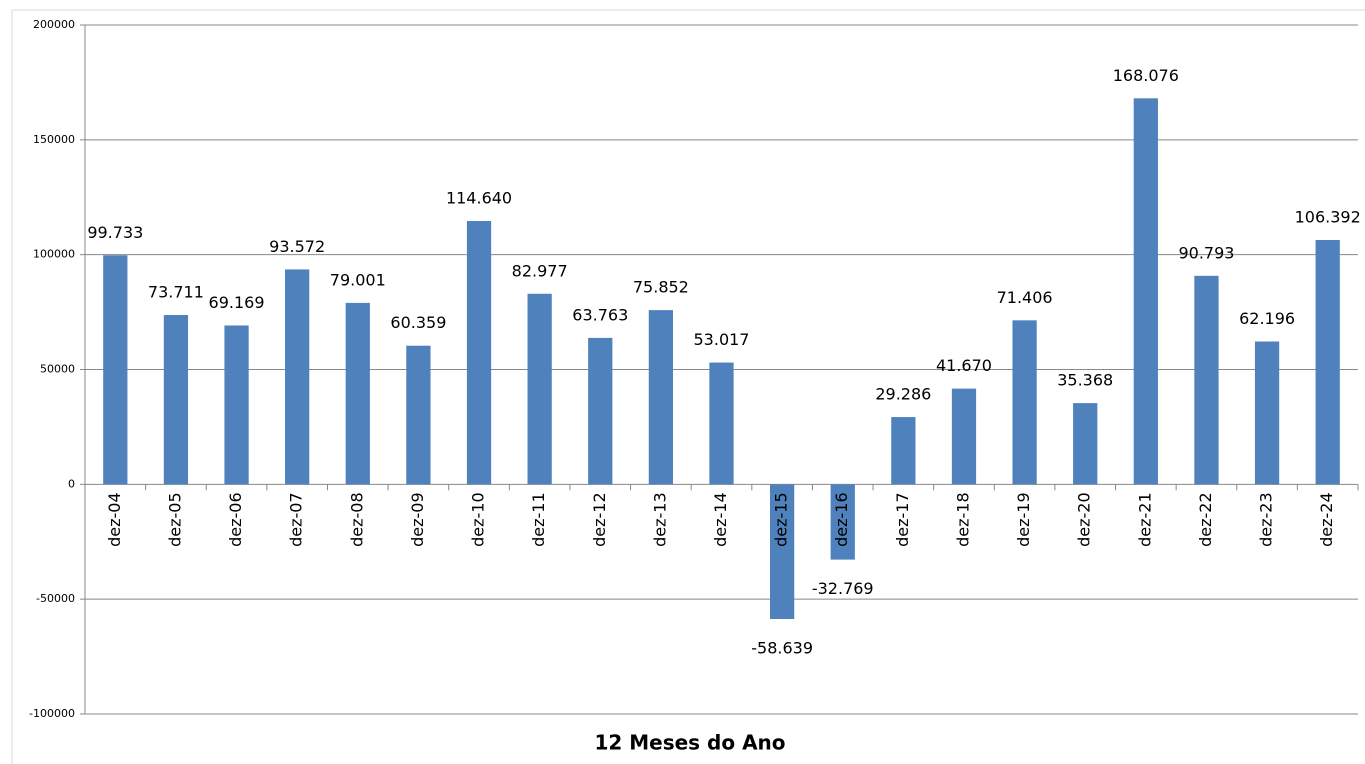  What do you see at coordinates (903, 394) in the screenshot?
I see `data-label: 29.286` at bounding box center [903, 394].